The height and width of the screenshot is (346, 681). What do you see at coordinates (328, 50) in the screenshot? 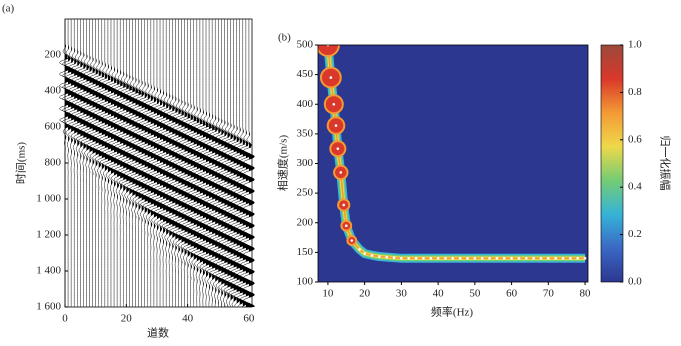
I see `ridge-core` at bounding box center [328, 50].